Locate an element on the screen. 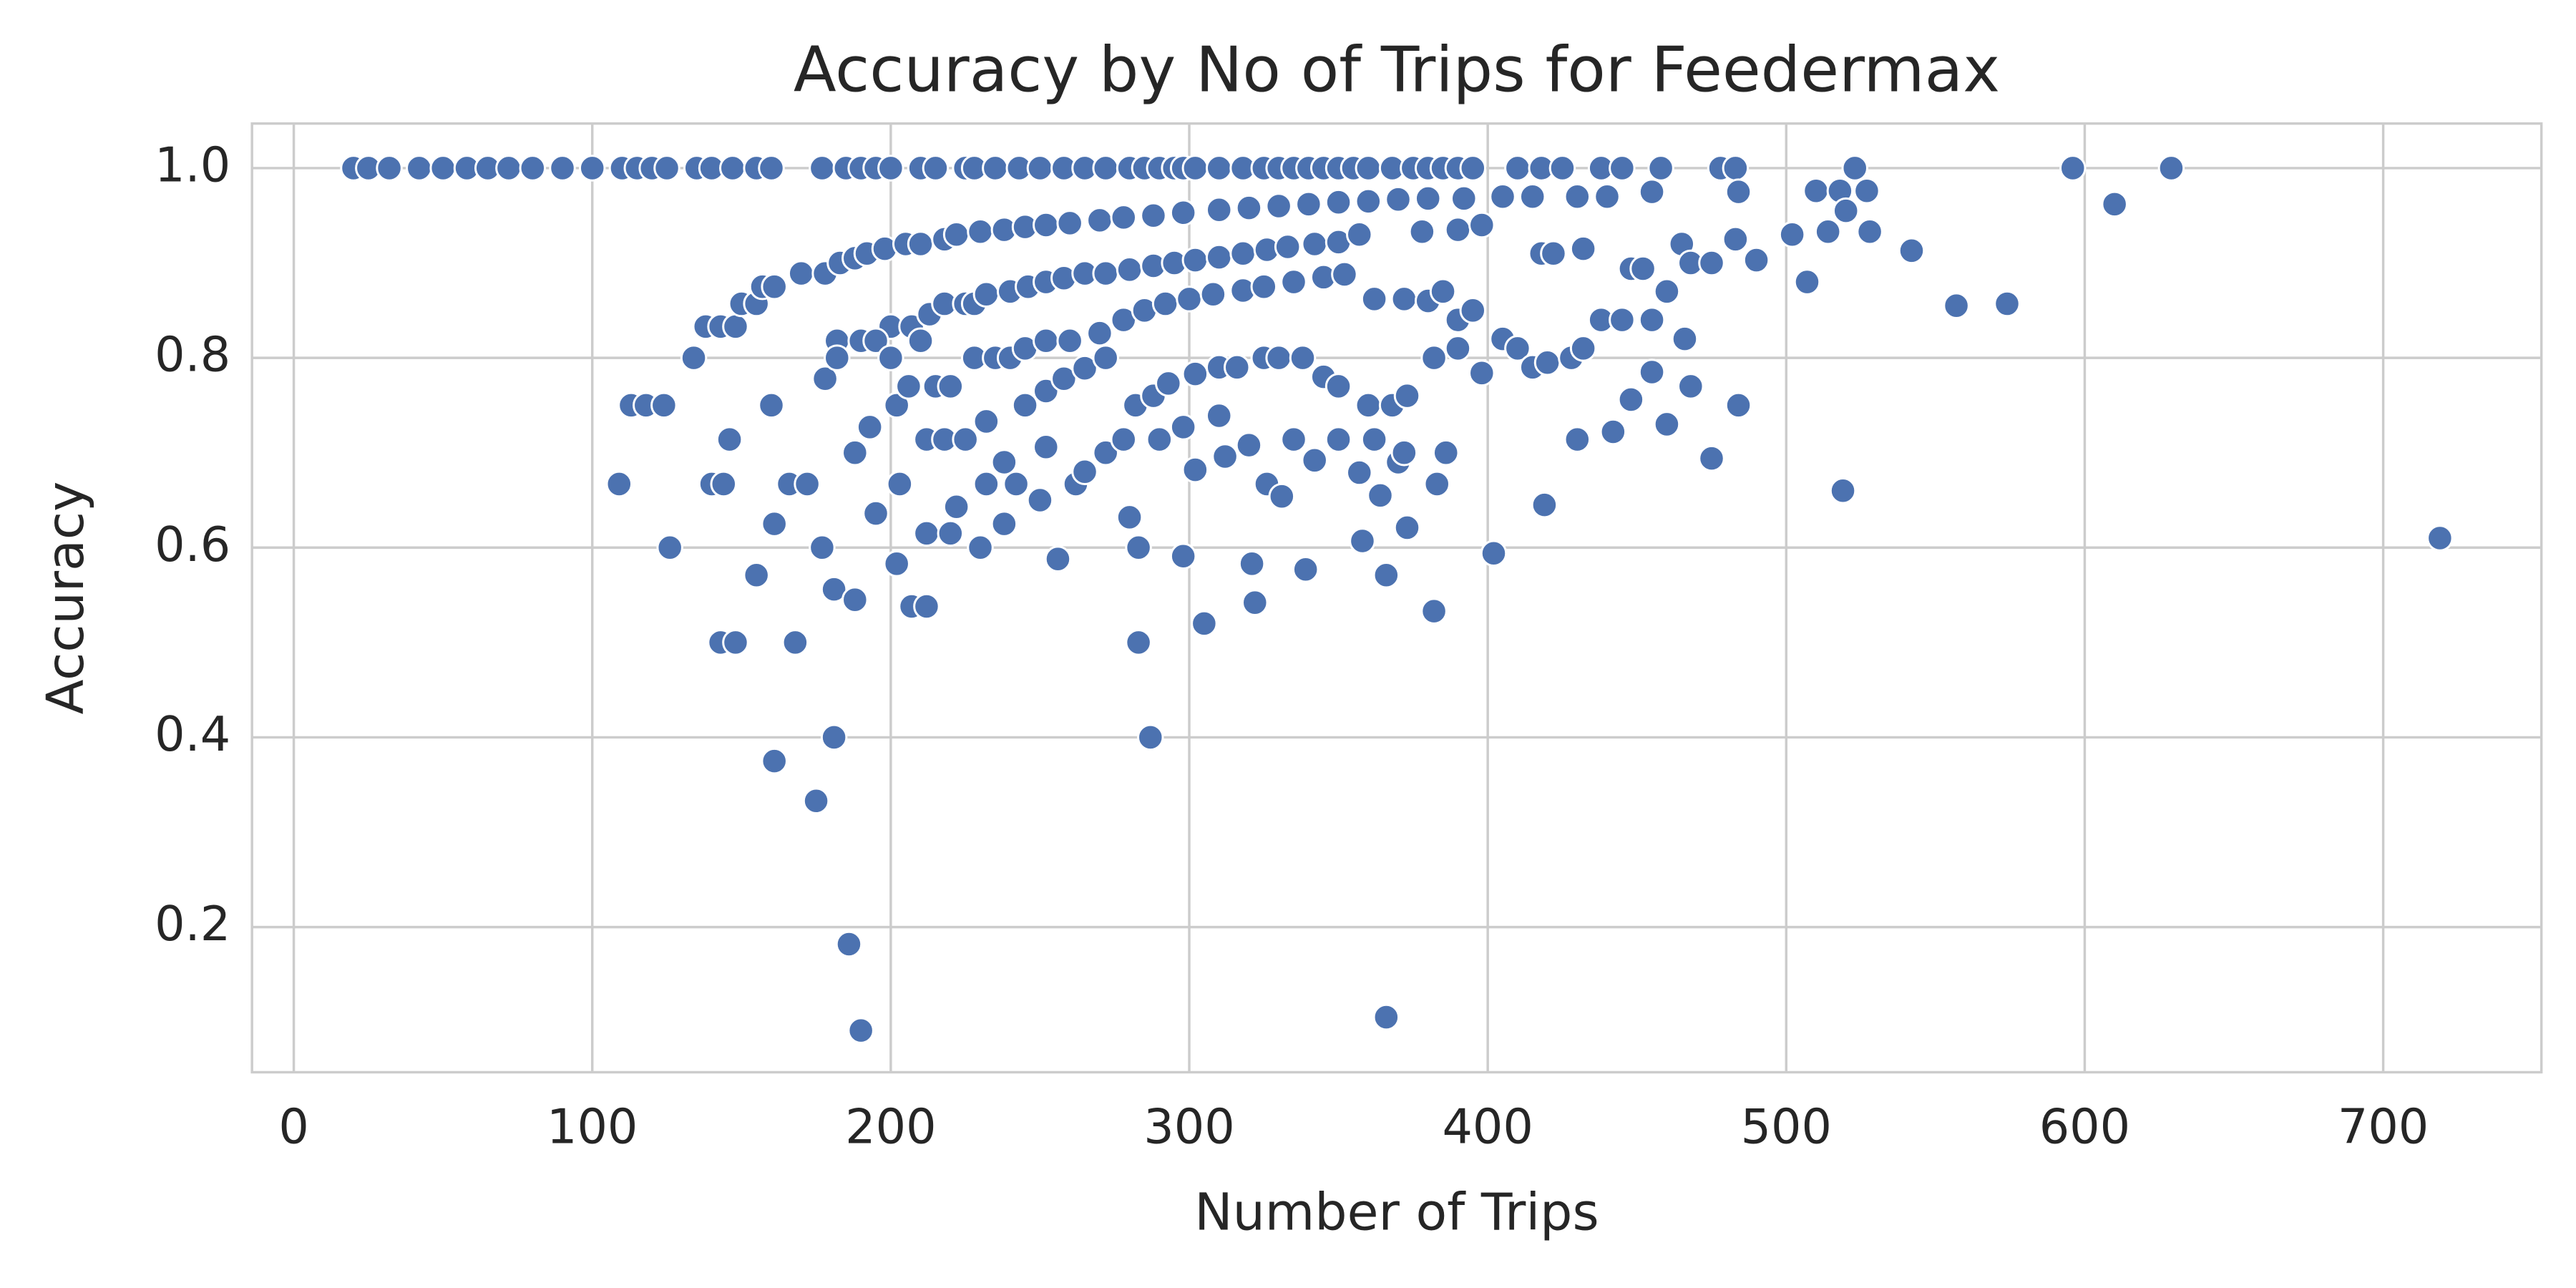 This screenshot has height=1288, width=2576. x-tick-label: 0 is located at coordinates (293, 1127).